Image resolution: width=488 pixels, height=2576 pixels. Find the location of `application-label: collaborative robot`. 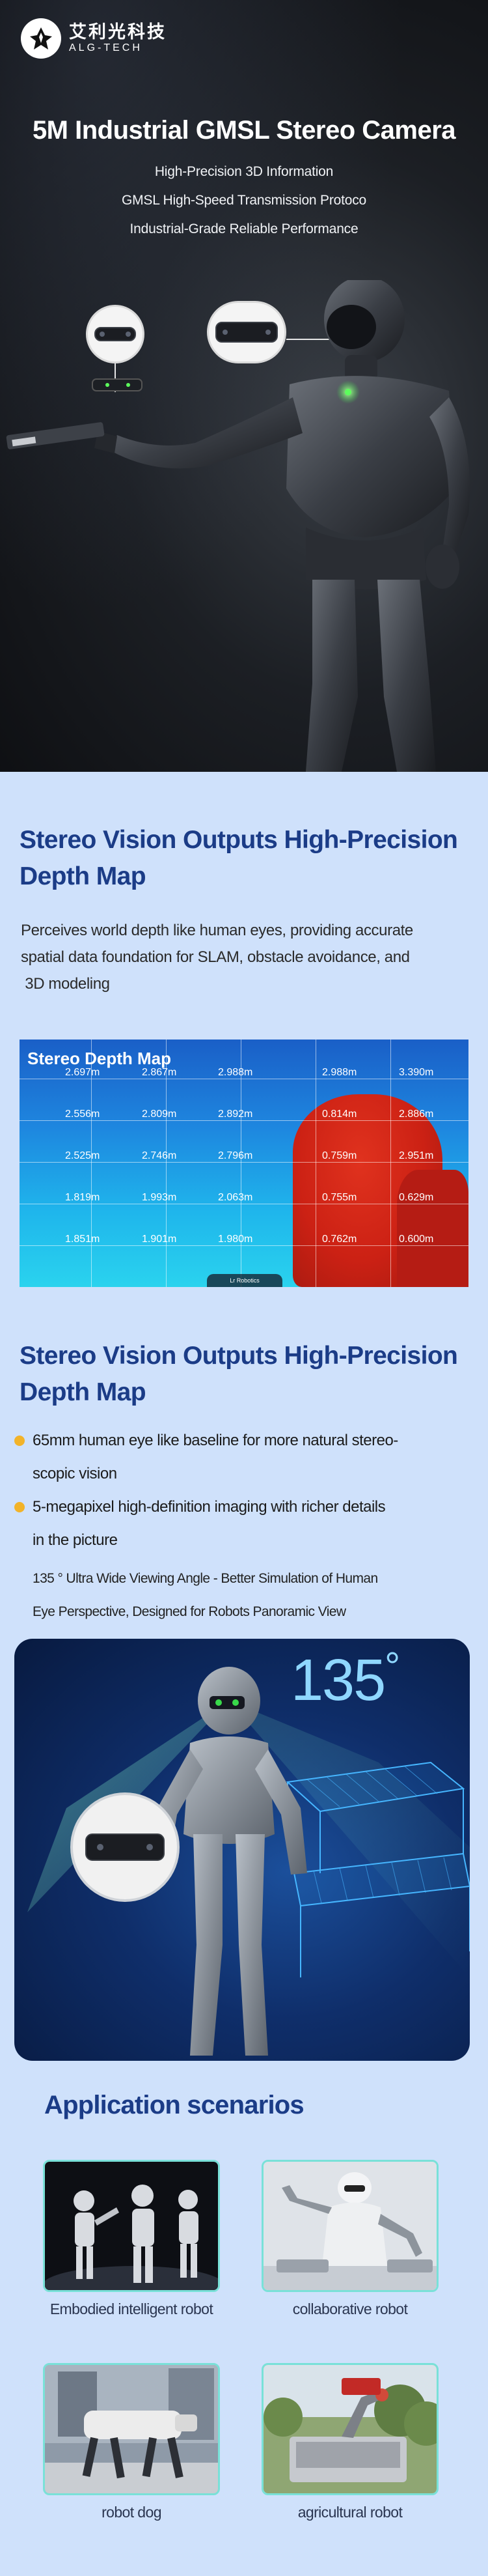

application-label: collaborative robot is located at coordinates (350, 2308).